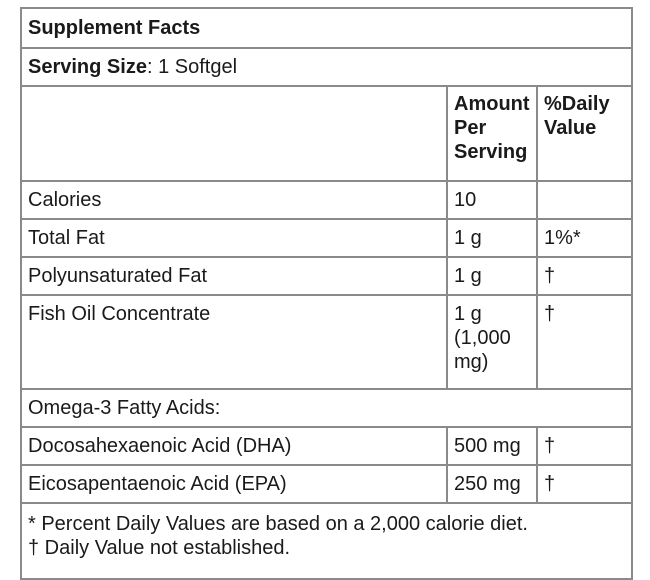 Image resolution: width=650 pixels, height=580 pixels. I want to click on serving-size-row: Serving Size: 1 Softgel, so click(326, 67).